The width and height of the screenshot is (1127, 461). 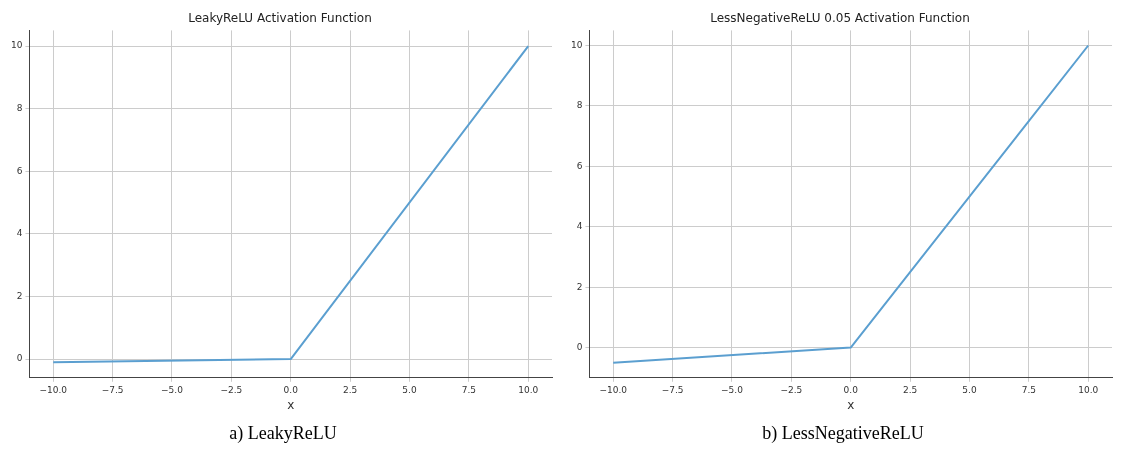 I want to click on text: a) LeakyReLU, so click(x=283, y=433).